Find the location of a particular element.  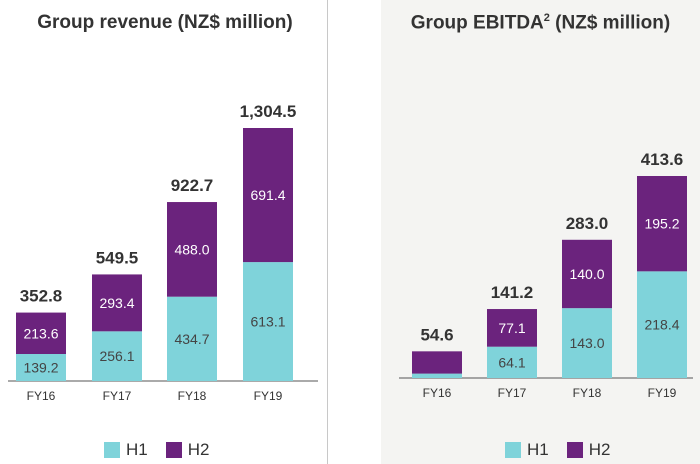

label-h2-fy19: 691.4 is located at coordinates (267, 195).